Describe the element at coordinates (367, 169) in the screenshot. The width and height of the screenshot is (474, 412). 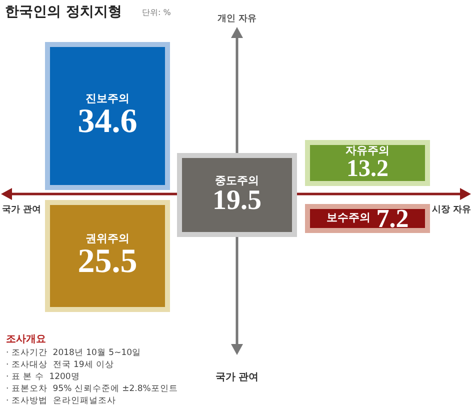
I see `data-label: 13.2` at that location.